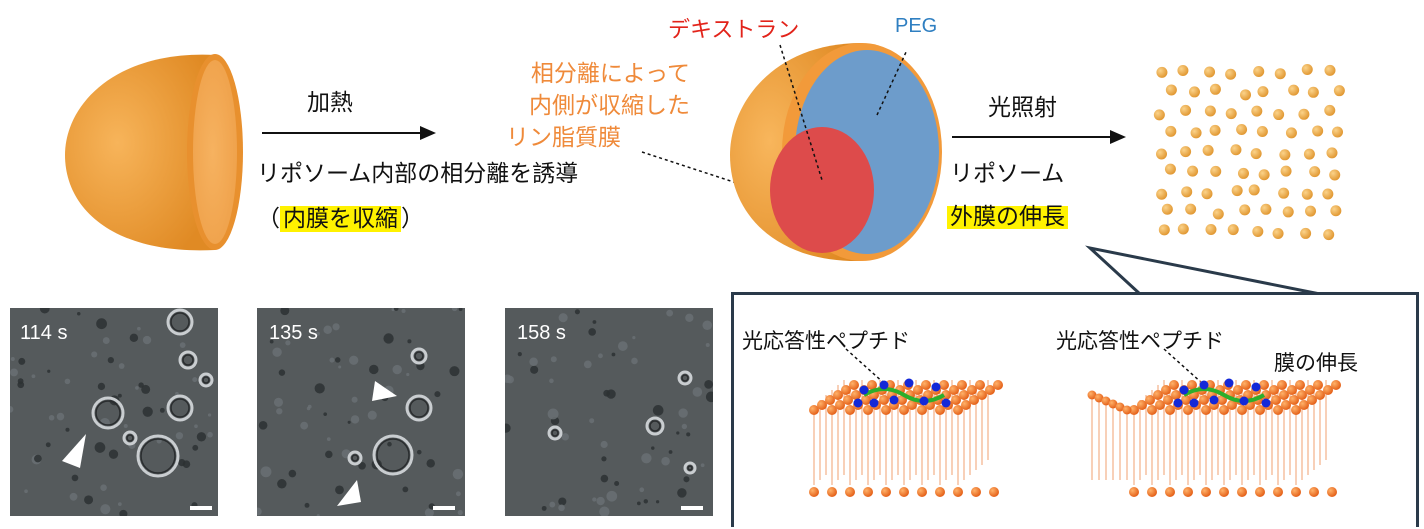 This screenshot has height=529, width=1424. What do you see at coordinates (1022, 108) in the screenshot?
I see `light-irradiation-label: 光照射` at bounding box center [1022, 108].